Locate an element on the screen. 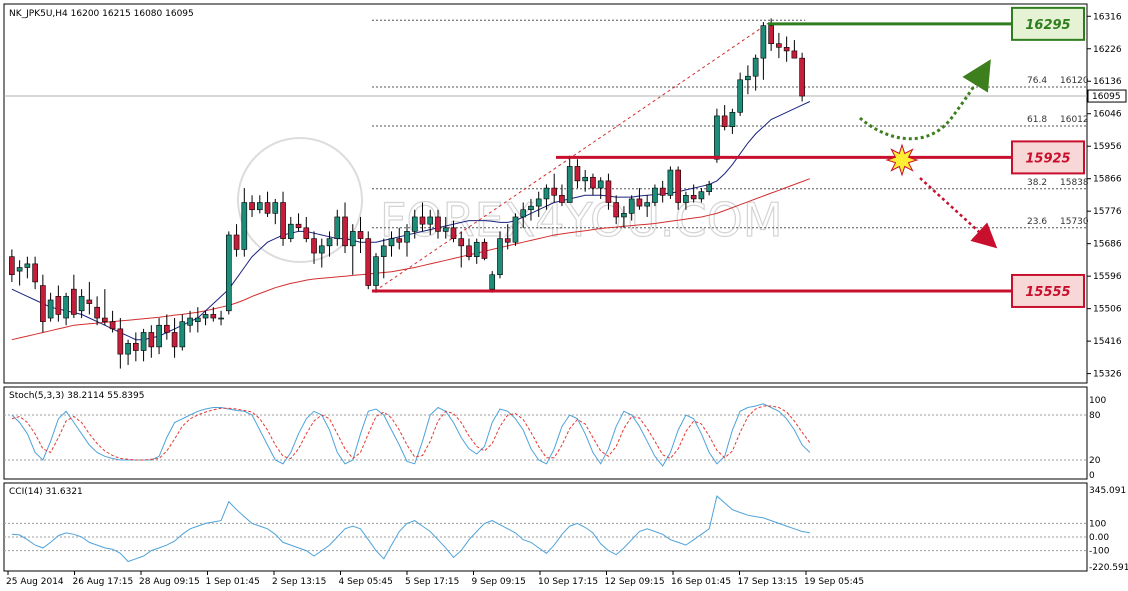  time-axis-label: 12 Sep 09:15 is located at coordinates (635, 582).